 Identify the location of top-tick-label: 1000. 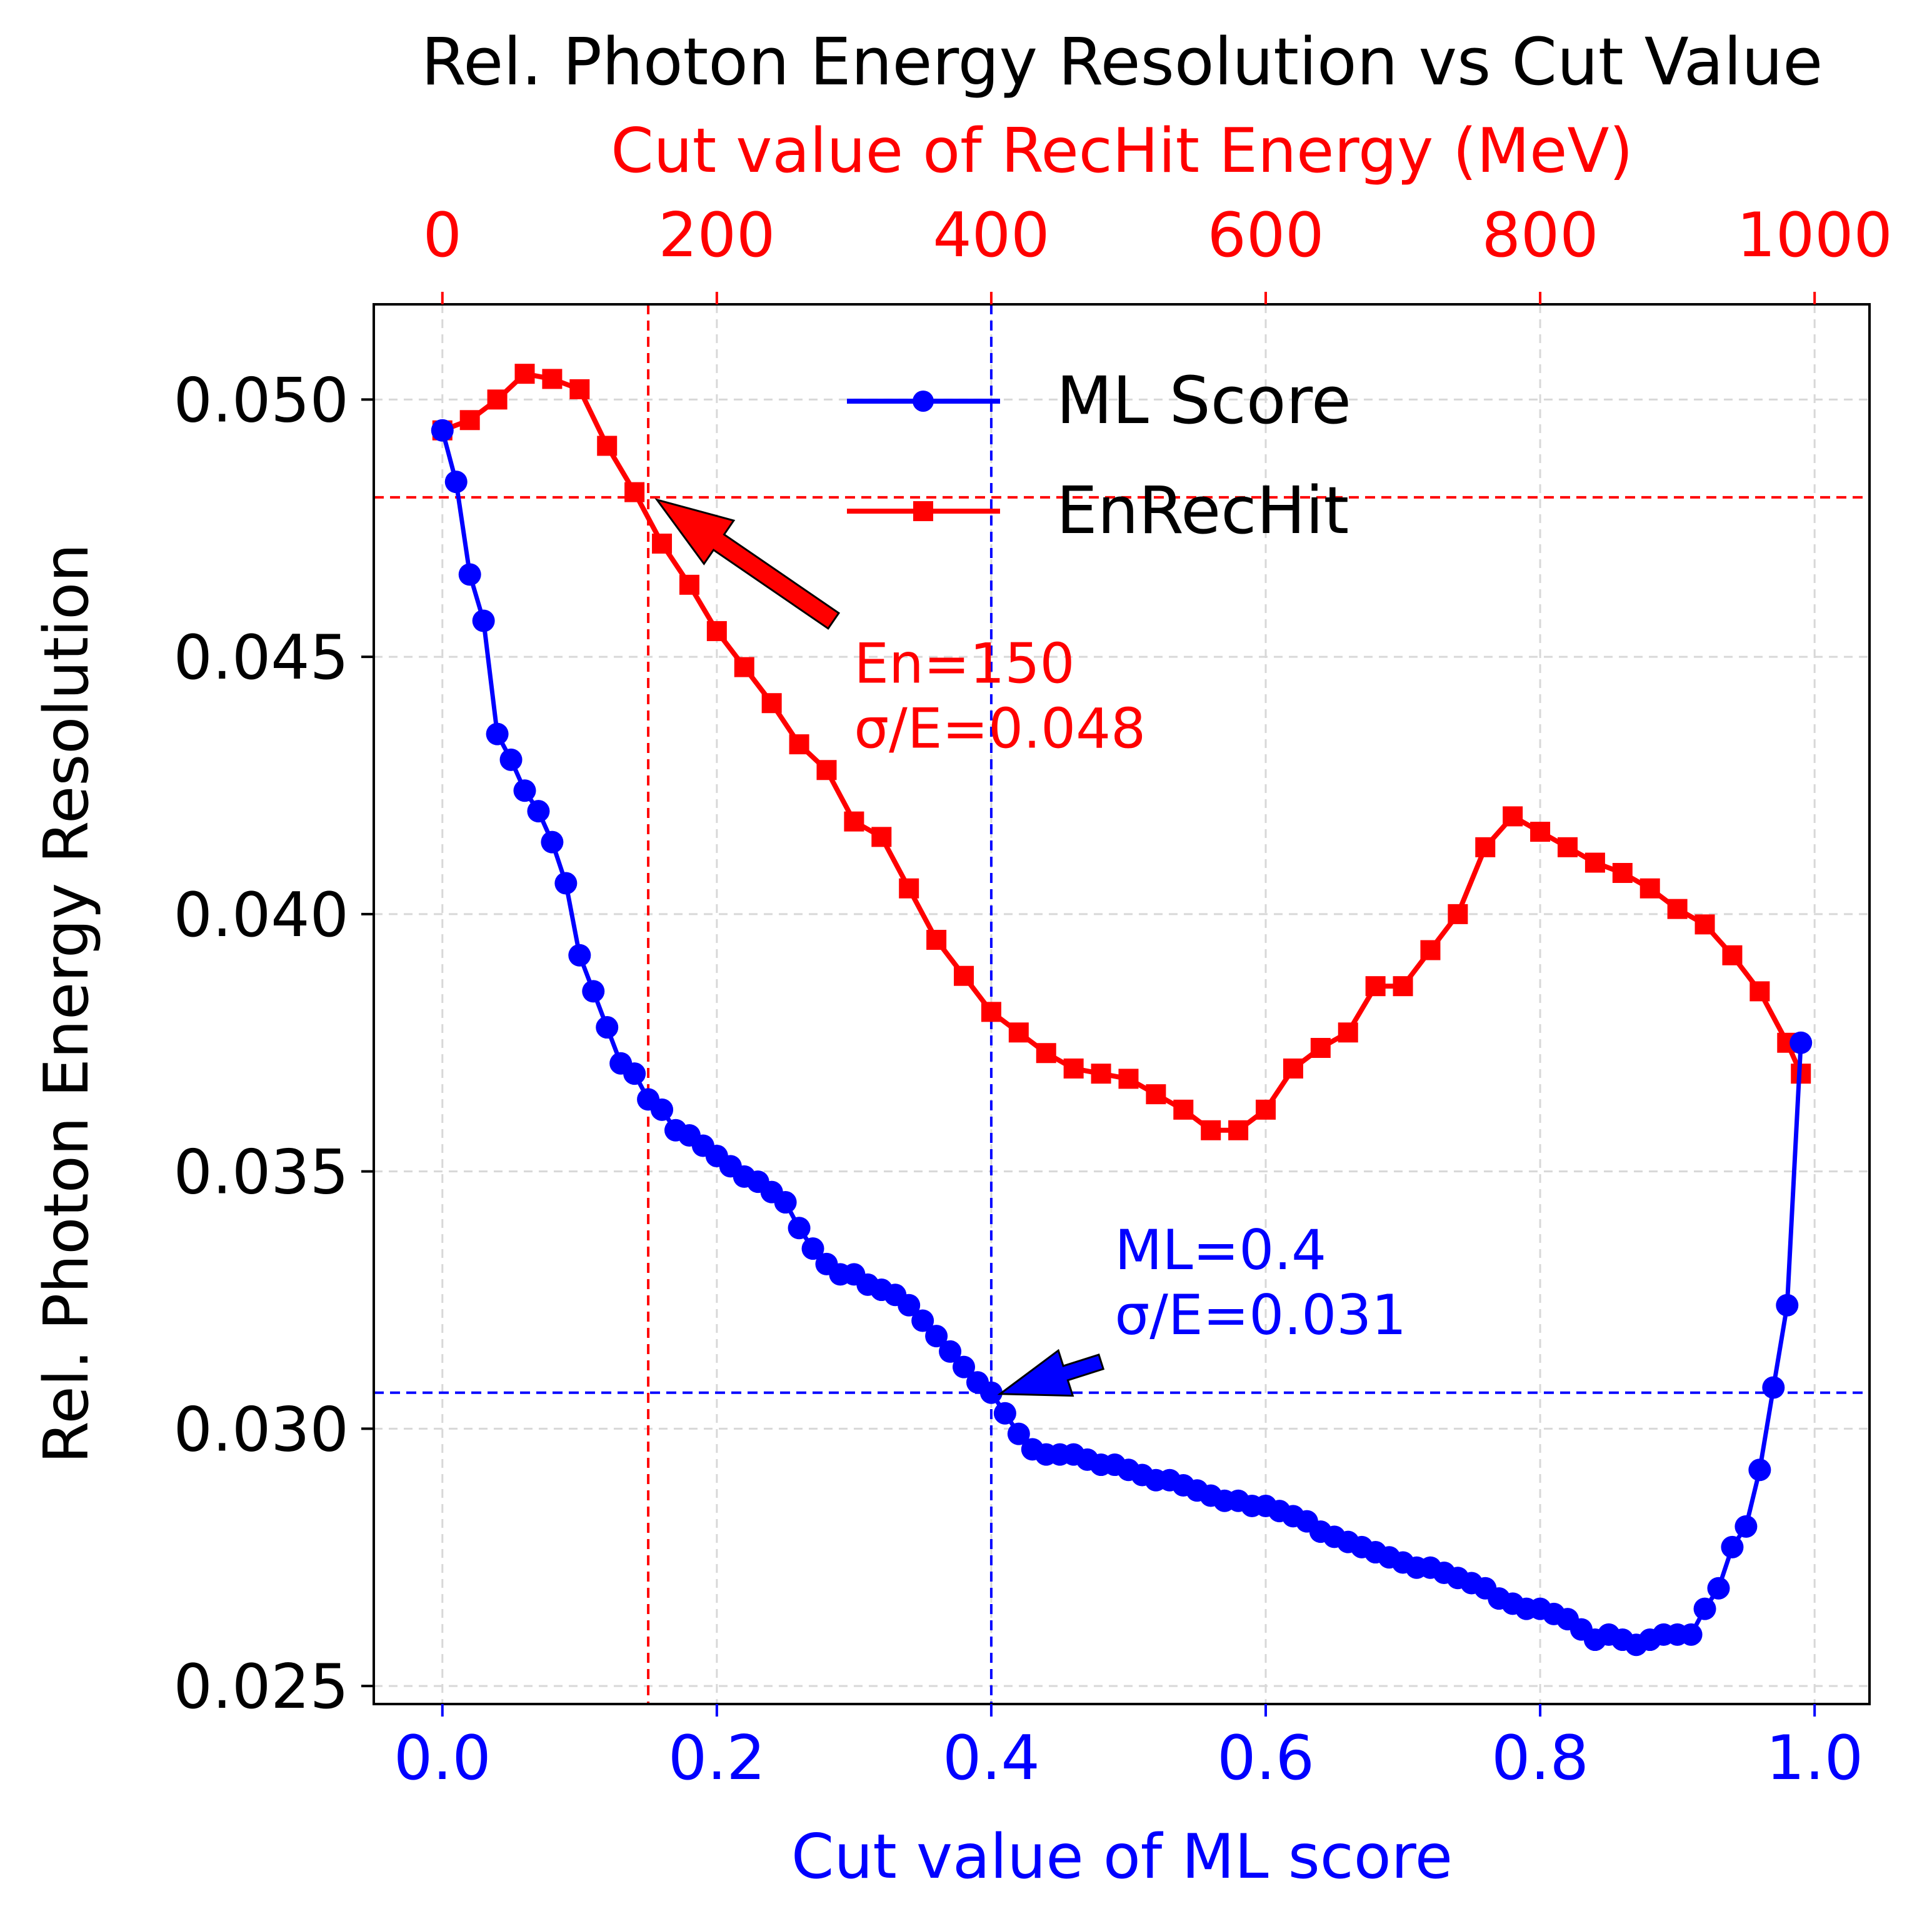
(1814, 235).